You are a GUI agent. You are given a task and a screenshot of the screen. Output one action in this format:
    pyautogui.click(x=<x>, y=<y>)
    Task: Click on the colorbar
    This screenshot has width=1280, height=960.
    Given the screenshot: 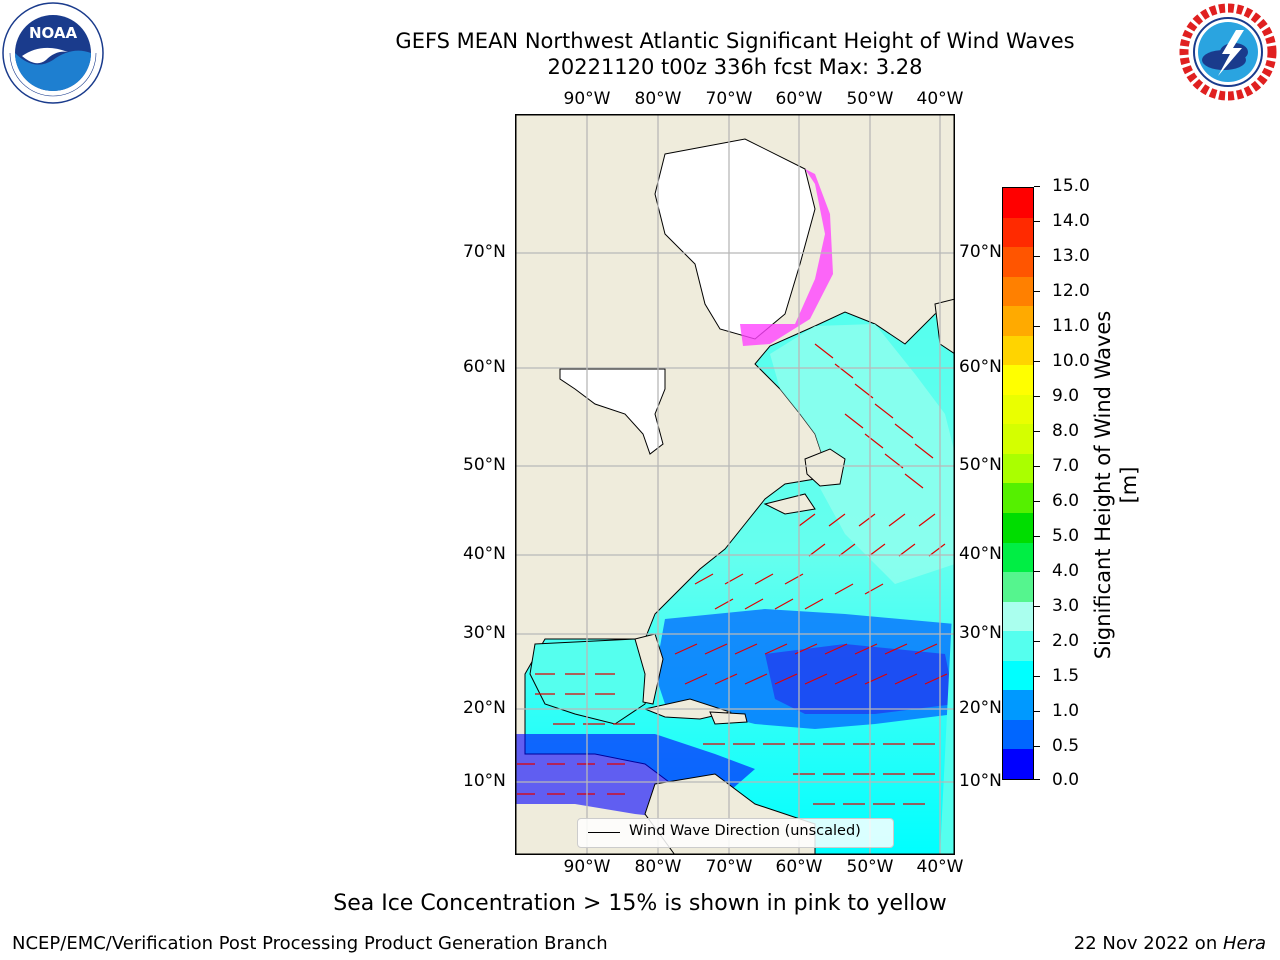 What is the action you would take?
    pyautogui.click(x=1018, y=483)
    